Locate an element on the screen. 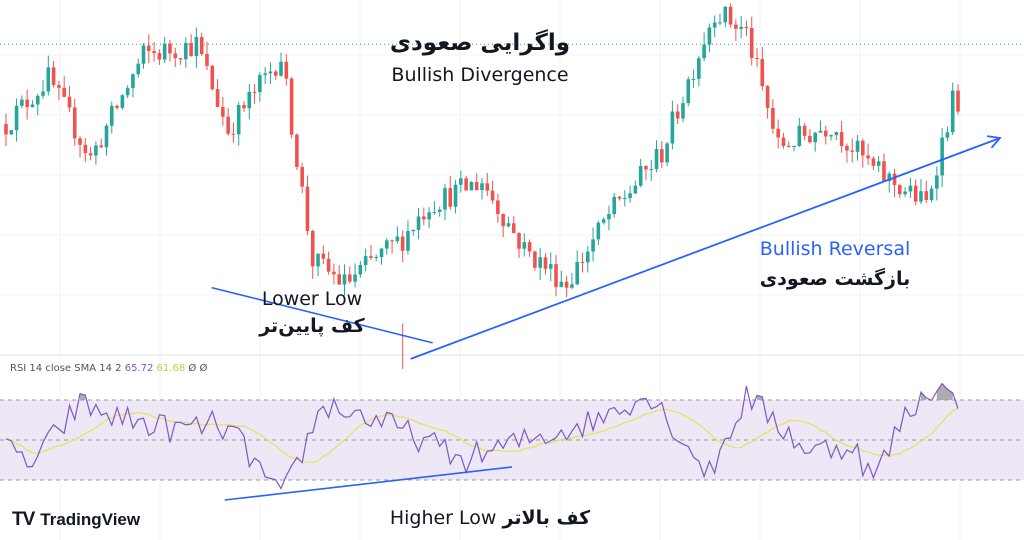 This screenshot has height=540, width=1024. rsi-legend-value: 65.72 is located at coordinates (139, 368).